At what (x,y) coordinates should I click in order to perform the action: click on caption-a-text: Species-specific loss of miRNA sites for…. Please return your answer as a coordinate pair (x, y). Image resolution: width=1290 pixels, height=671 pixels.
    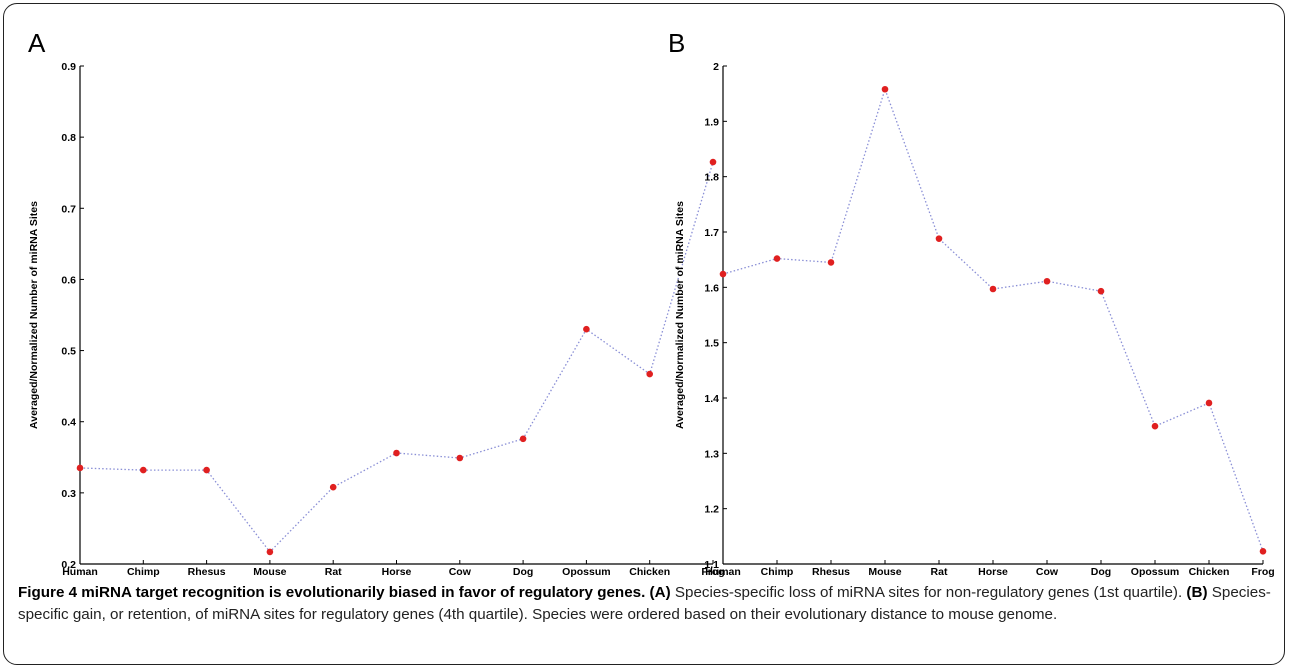
    Looking at the image, I should click on (928, 592).